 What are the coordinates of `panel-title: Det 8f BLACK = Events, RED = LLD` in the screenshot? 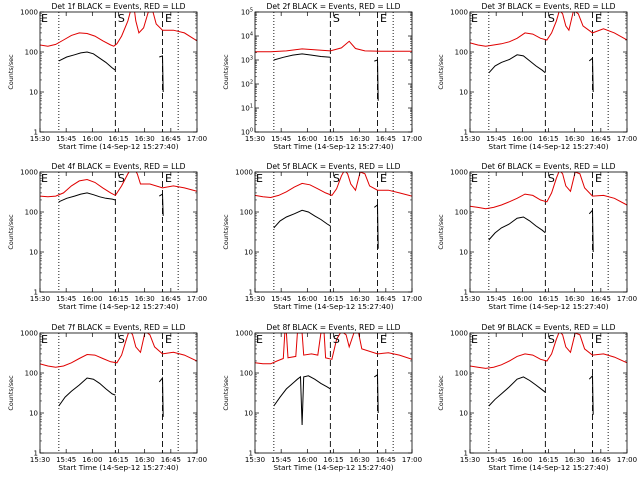 It's located at (334, 327).